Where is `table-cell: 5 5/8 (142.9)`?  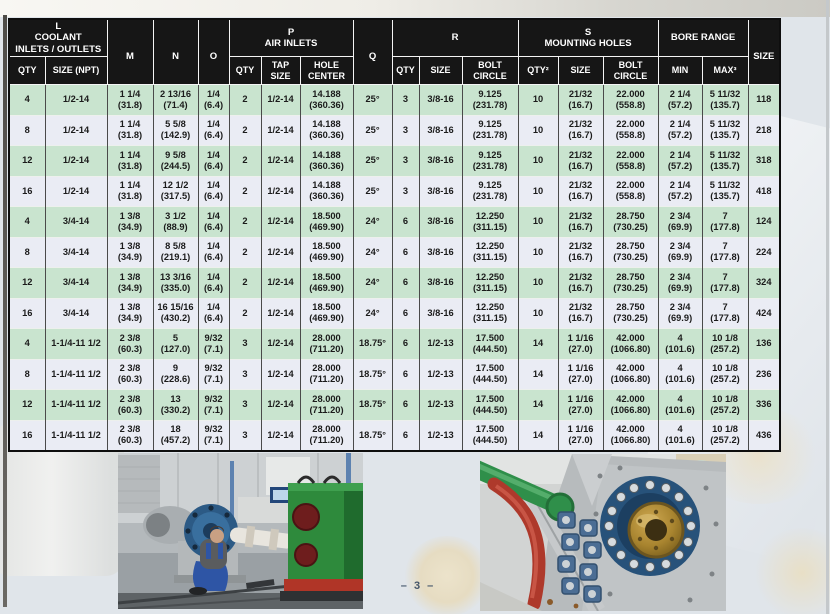 table-cell: 5 5/8 (142.9) is located at coordinates (175, 130).